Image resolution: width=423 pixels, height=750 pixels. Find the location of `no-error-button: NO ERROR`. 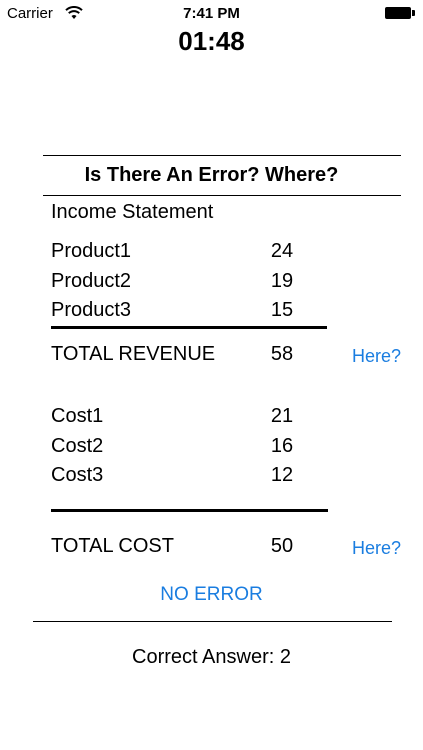

no-error-button: NO ERROR is located at coordinates (211, 594).